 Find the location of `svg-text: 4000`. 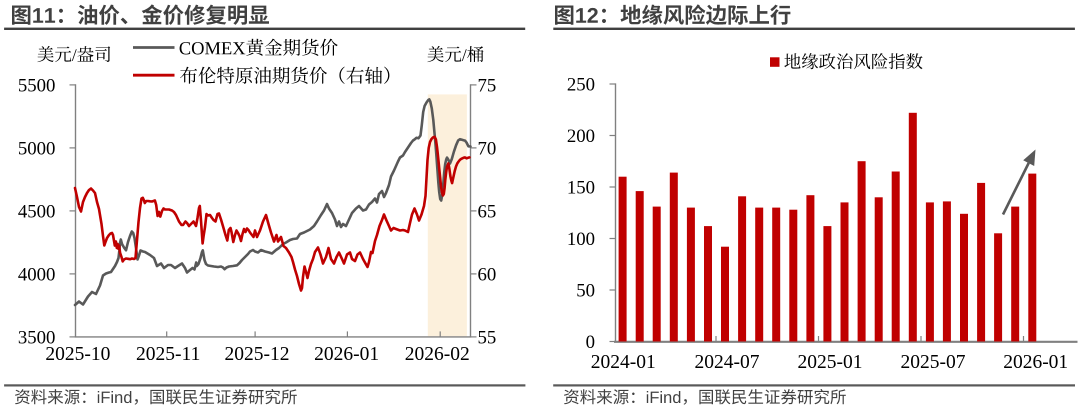

svg-text: 4000 is located at coordinates (37, 274).